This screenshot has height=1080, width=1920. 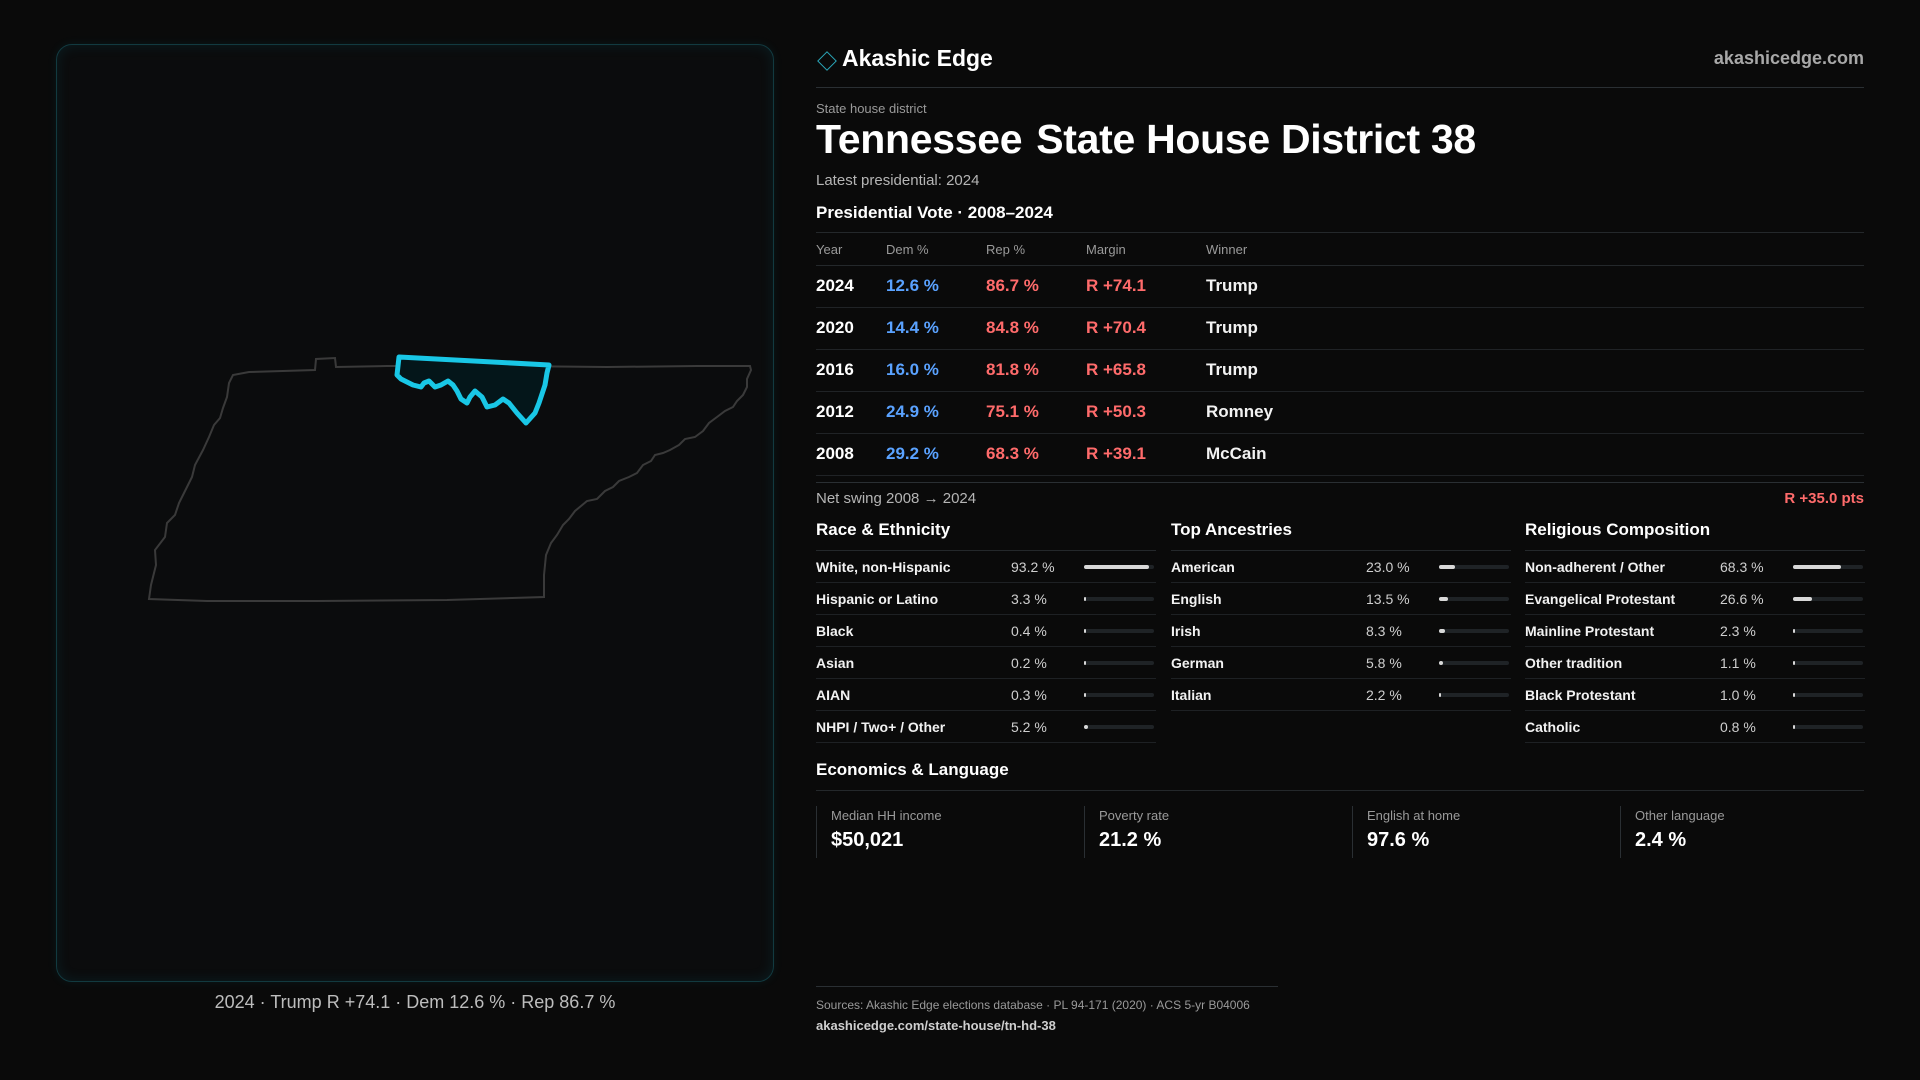 I want to click on race-label: White, non-Hispanic, so click(x=883, y=567).